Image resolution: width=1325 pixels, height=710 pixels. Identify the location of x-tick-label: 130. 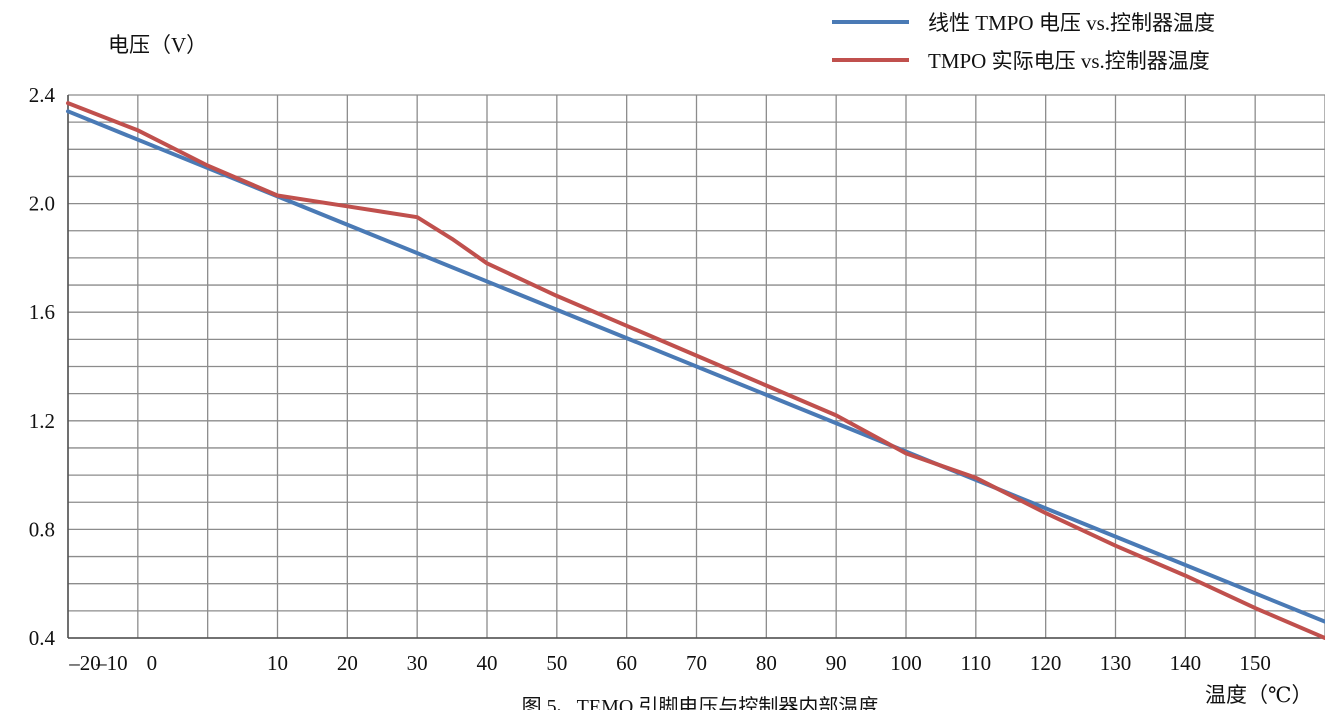
(1116, 663).